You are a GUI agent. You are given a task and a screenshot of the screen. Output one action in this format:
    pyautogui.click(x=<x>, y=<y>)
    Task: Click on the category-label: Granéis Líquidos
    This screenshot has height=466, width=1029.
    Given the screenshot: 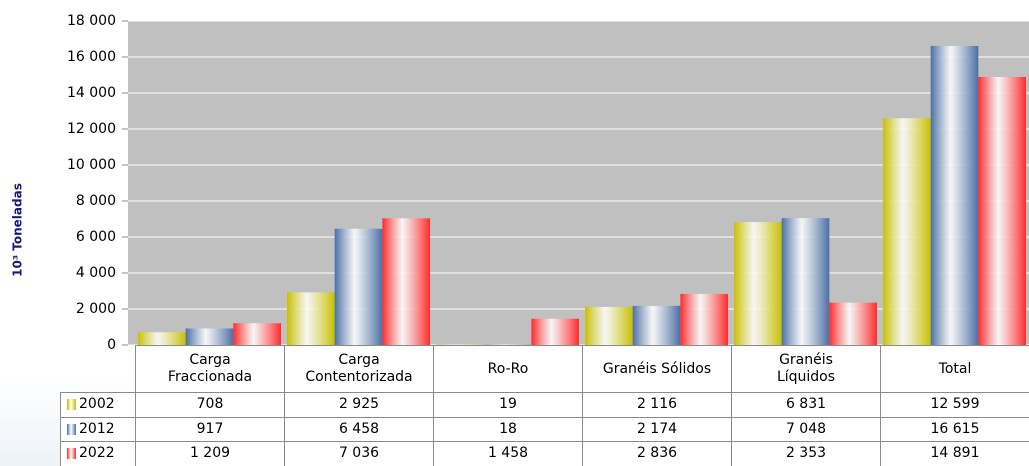 What is the action you would take?
    pyautogui.click(x=806, y=369)
    